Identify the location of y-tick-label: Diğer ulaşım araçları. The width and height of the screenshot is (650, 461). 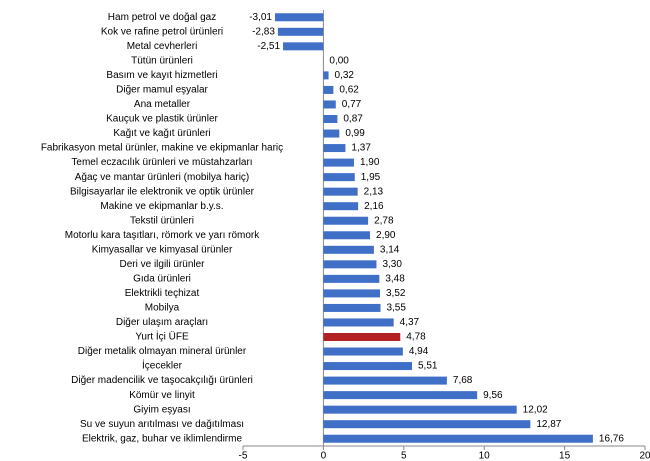
(162, 322).